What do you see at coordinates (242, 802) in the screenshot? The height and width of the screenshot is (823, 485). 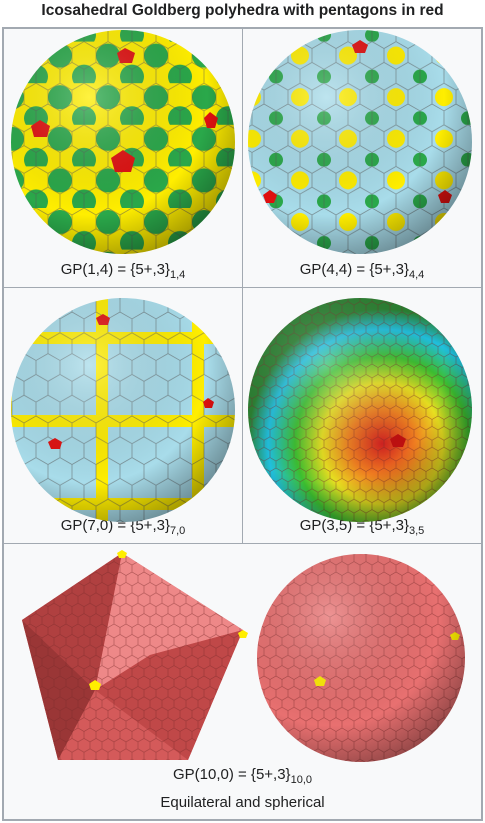 I see `caption-note: Equilateral and spherical` at bounding box center [242, 802].